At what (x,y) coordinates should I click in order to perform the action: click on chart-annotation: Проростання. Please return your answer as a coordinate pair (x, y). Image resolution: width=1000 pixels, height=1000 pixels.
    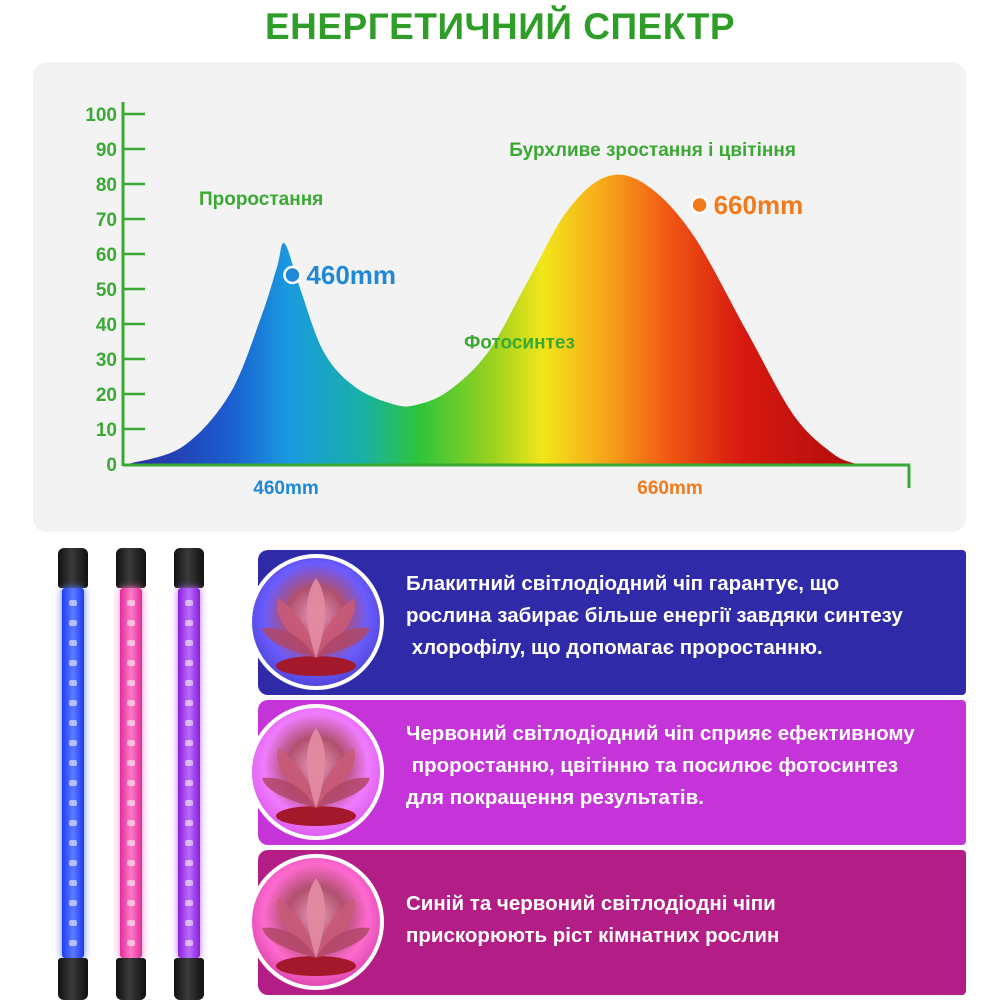
    Looking at the image, I should click on (261, 199).